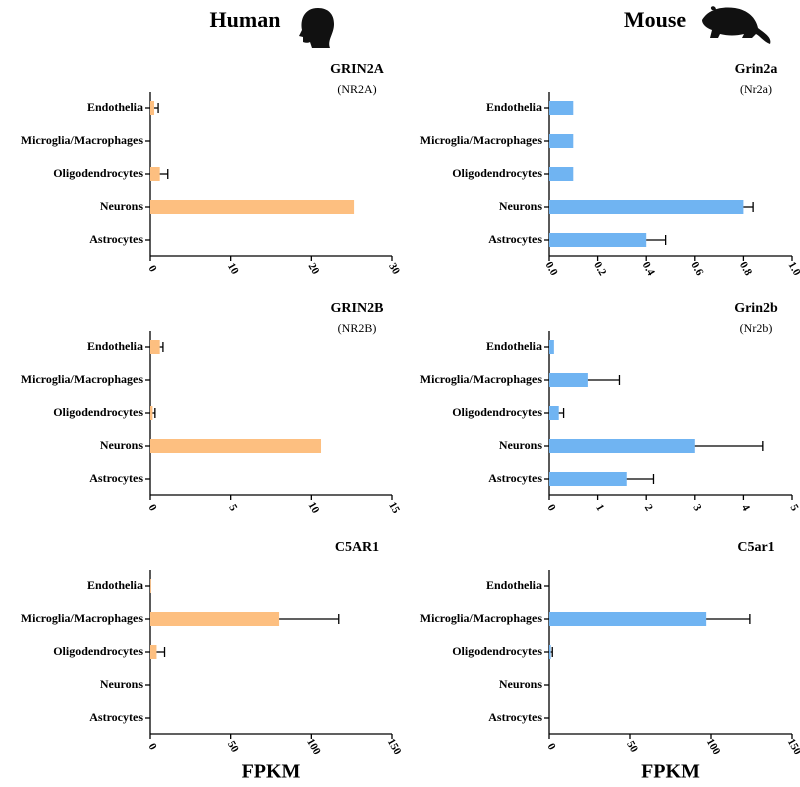 This screenshot has width=800, height=787. Describe the element at coordinates (394, 508) in the screenshot. I see `x-tick-label: 15` at that location.